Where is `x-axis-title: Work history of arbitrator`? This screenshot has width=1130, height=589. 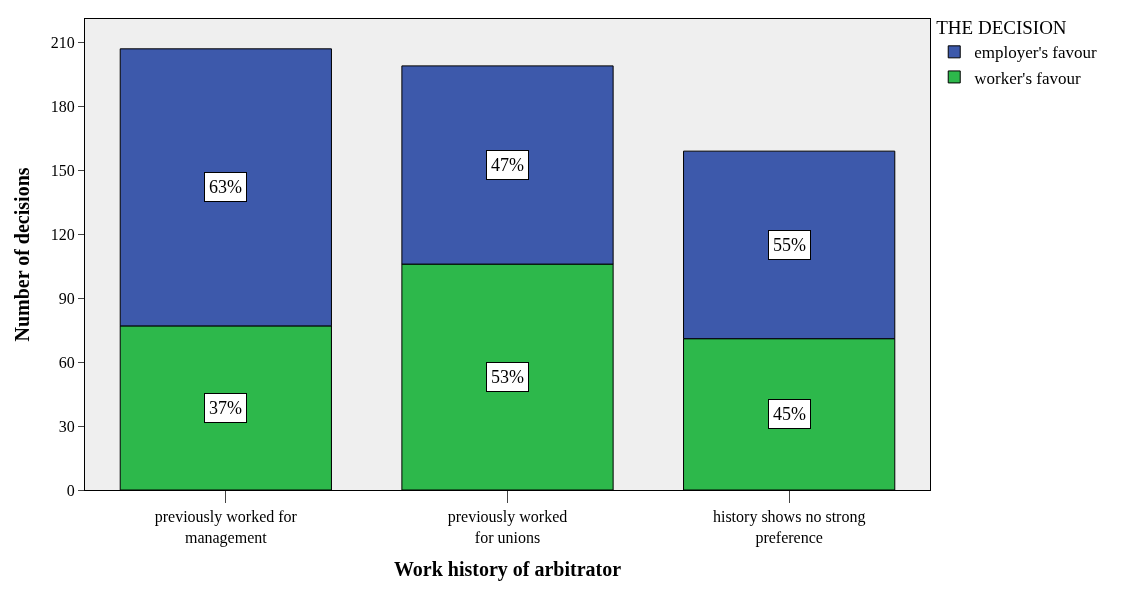 x-axis-title: Work history of arbitrator is located at coordinates (507, 569).